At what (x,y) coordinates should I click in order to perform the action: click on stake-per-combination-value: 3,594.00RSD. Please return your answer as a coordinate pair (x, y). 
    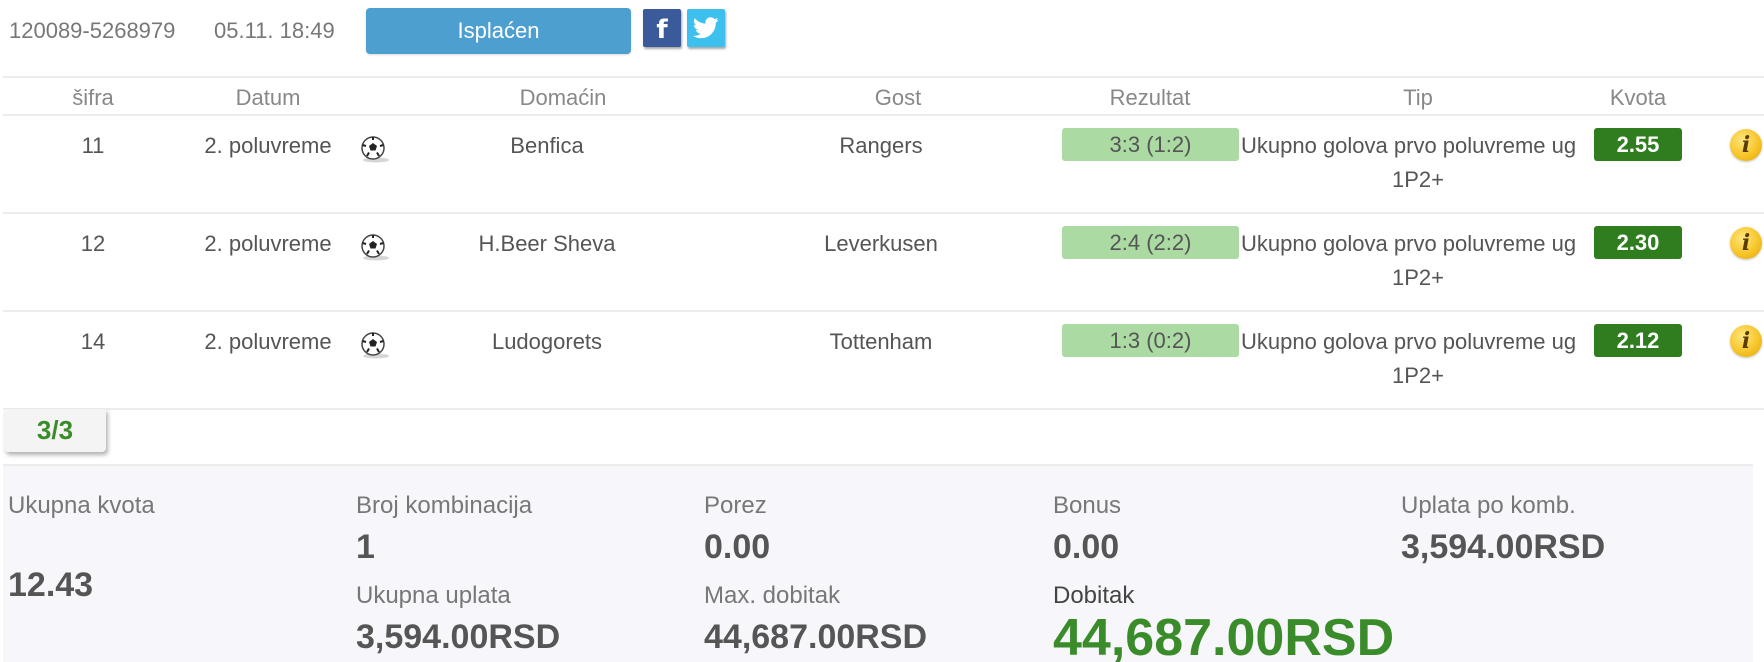
    Looking at the image, I should click on (1503, 547).